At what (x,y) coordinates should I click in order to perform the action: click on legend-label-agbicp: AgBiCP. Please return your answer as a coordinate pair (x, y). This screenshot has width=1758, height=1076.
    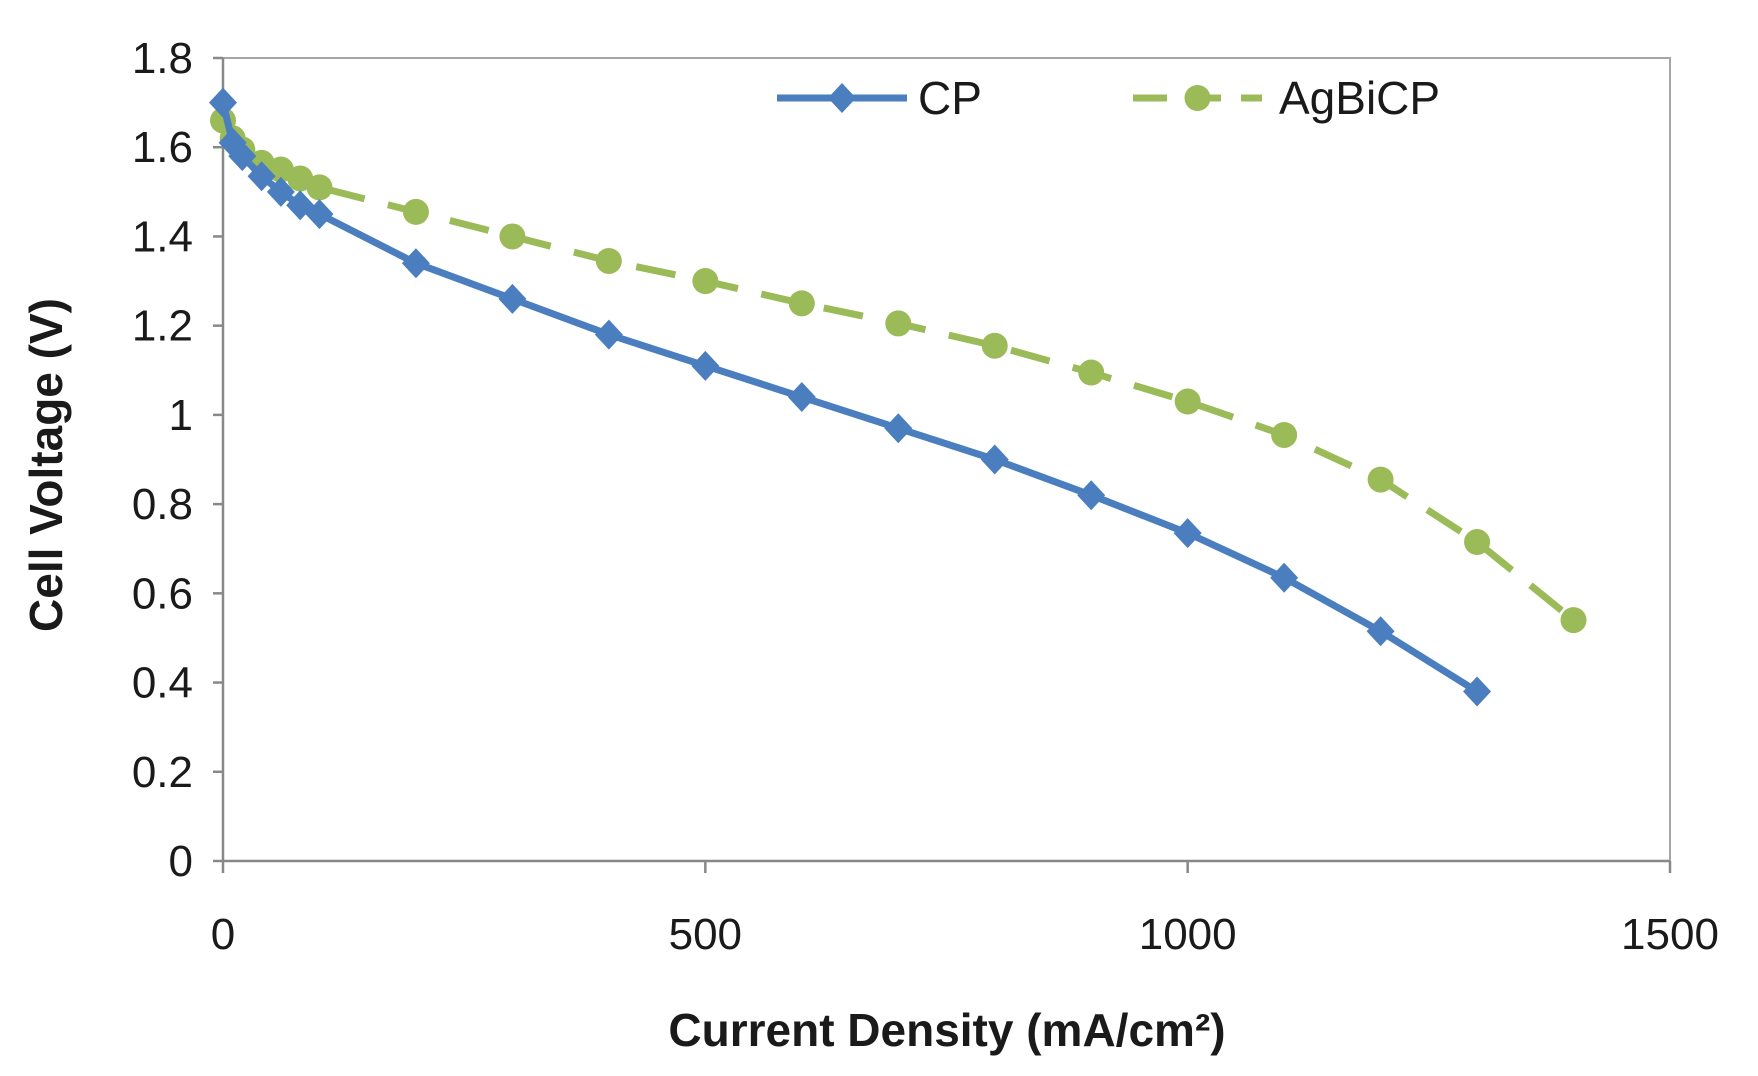
    Looking at the image, I should click on (1359, 98).